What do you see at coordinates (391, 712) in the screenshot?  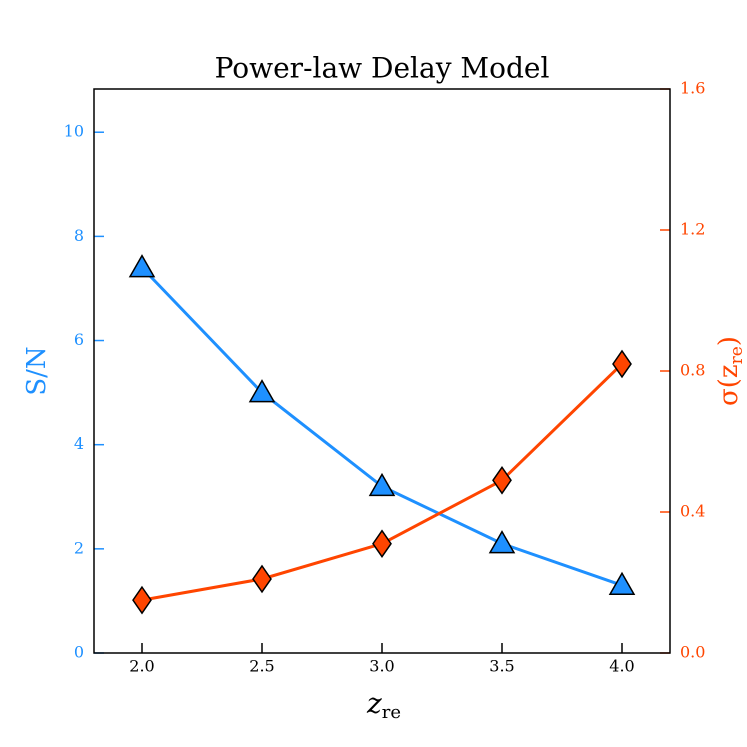 I see `x-label-sub: re` at bounding box center [391, 712].